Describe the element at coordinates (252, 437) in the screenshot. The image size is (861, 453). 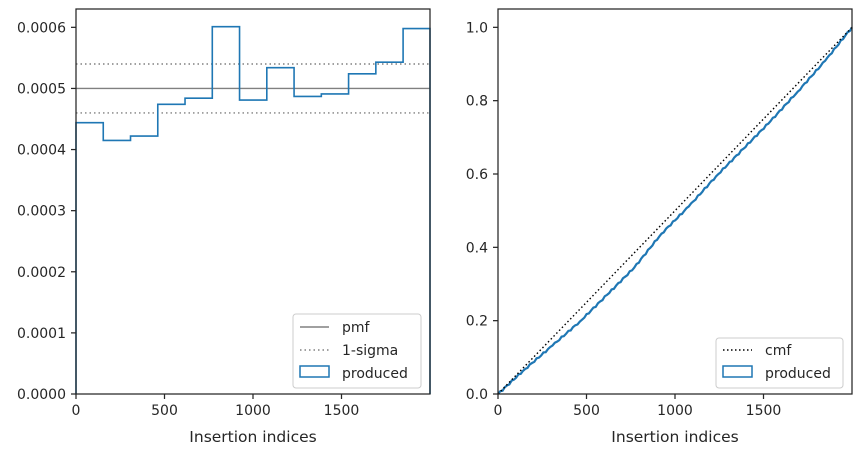
I see `histogram-x-axis-label: Insertion indices` at that location.